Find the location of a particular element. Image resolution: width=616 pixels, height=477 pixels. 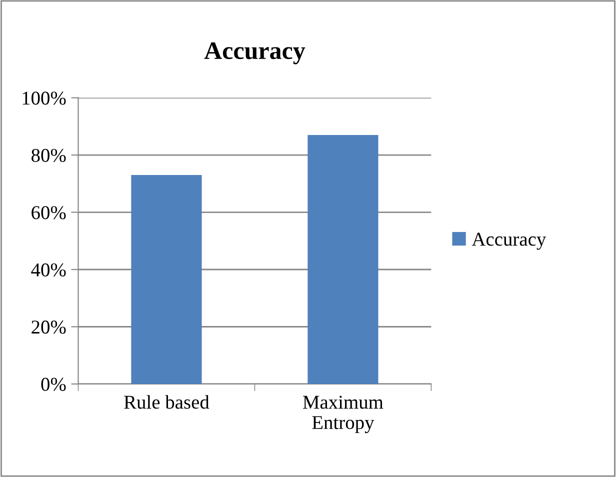

y-tick-label: 0% is located at coordinates (53, 384).